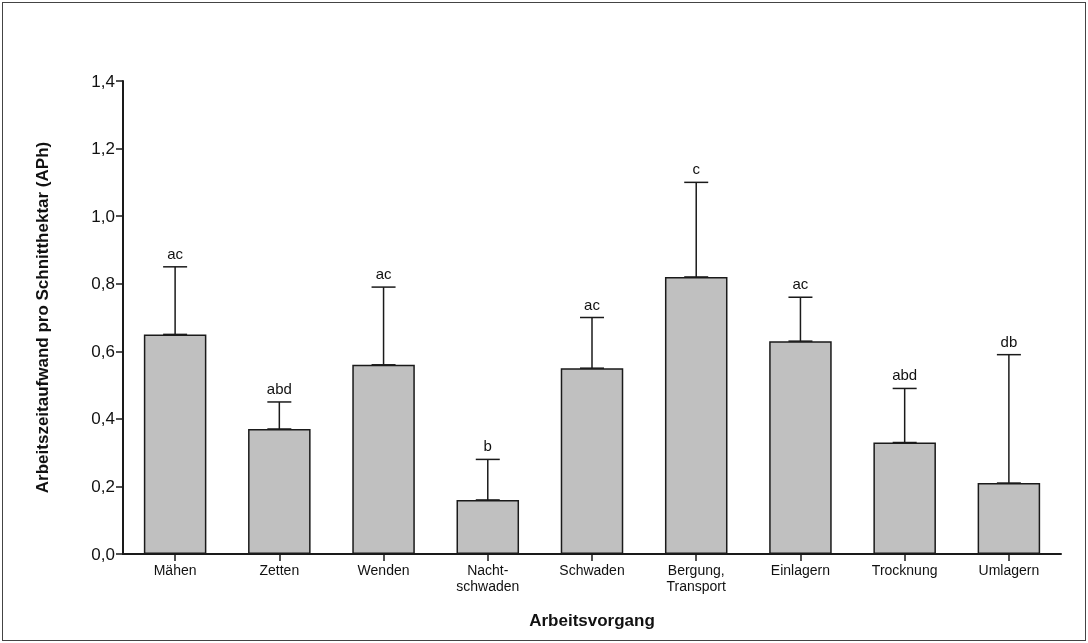 The width and height of the screenshot is (1088, 643). I want to click on x-tick-label: Umlagern, so click(1009, 570).